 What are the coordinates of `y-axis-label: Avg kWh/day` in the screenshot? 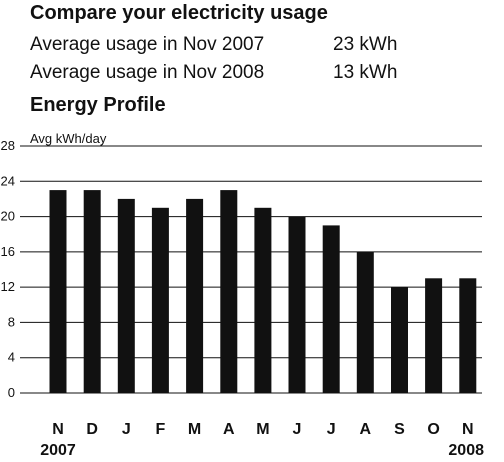 It's located at (68, 138).